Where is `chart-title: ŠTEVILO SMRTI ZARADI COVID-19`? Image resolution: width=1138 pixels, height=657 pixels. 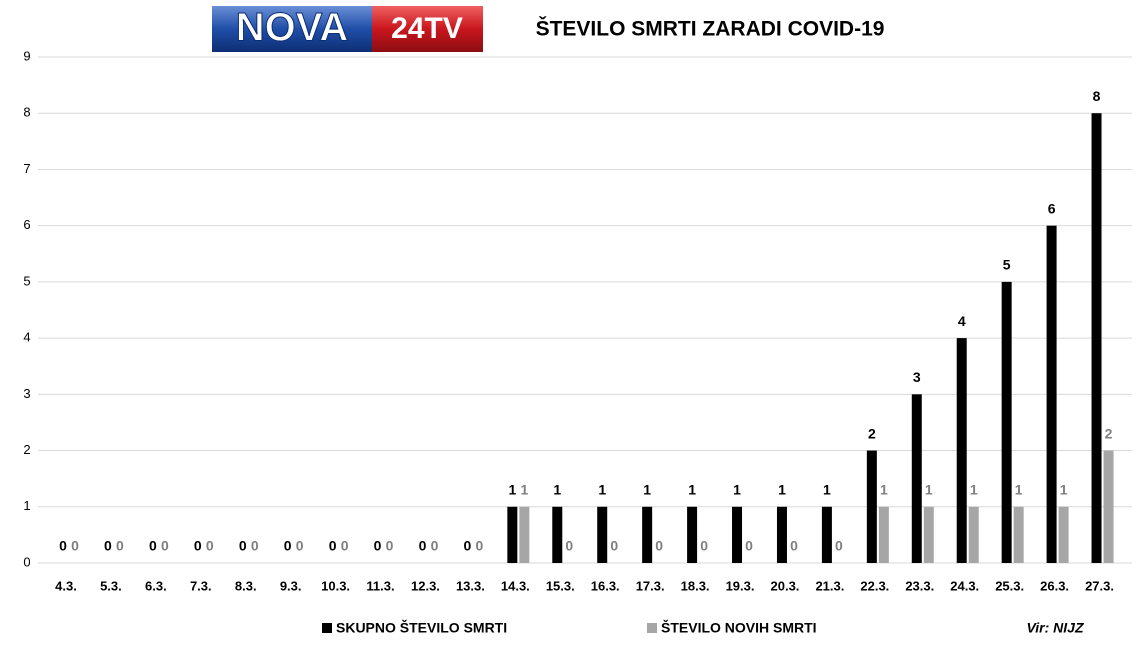
chart-title: ŠTEVILO SMRTI ZARADI COVID-19 is located at coordinates (710, 29).